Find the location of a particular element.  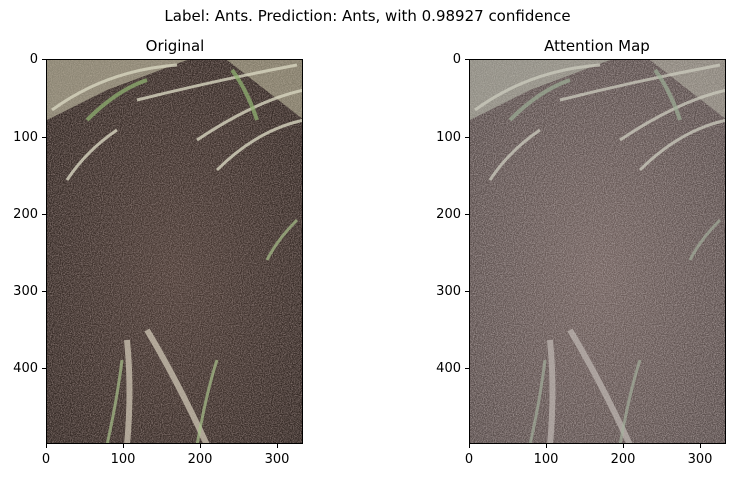

panel-title-original: Original is located at coordinates (175, 46).